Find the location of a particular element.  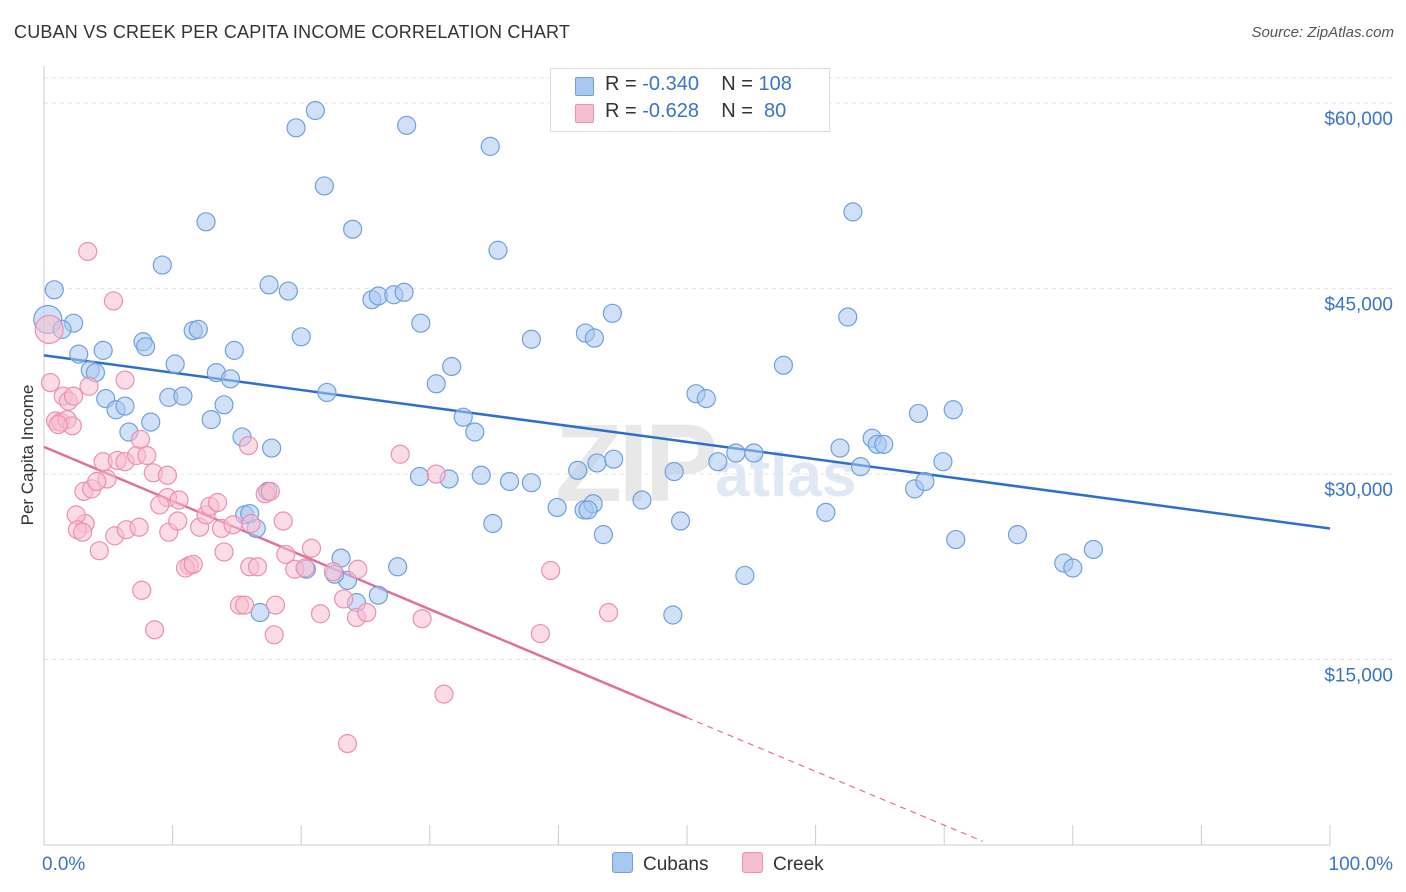

correlation-legend: R = -0.340 N = 108 R = -0.628 N = 80 is located at coordinates (690, 100).